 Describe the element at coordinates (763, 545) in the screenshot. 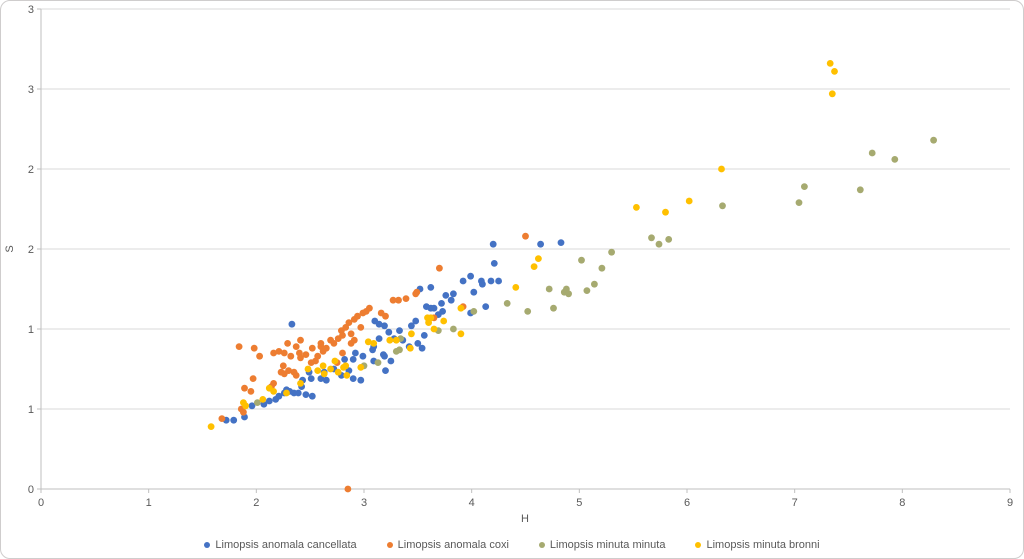

I see `legend-label: Limopsis minuta bronni` at that location.